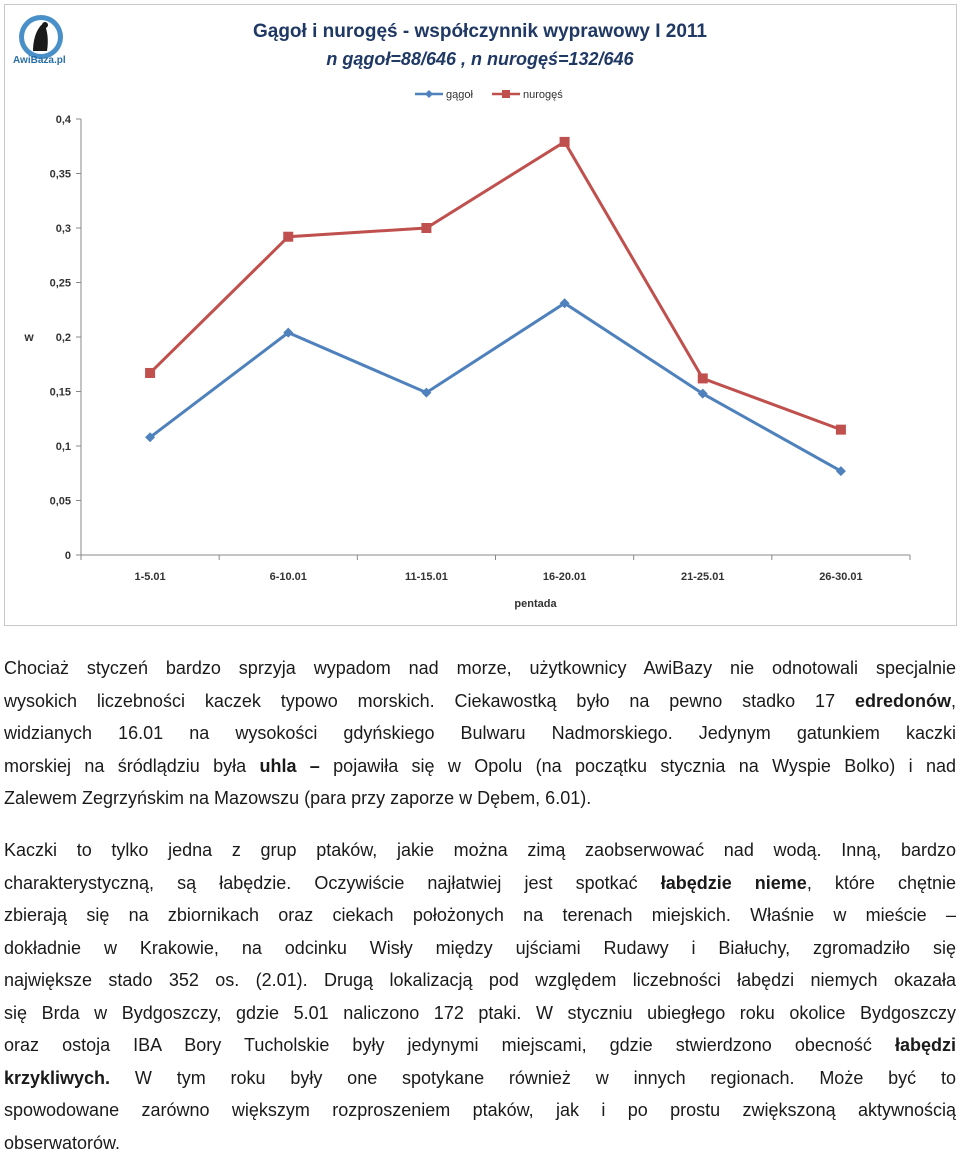 The image size is (960, 1159). Describe the element at coordinates (702, 577) in the screenshot. I see `x-tick-label: 21-25.01` at that location.